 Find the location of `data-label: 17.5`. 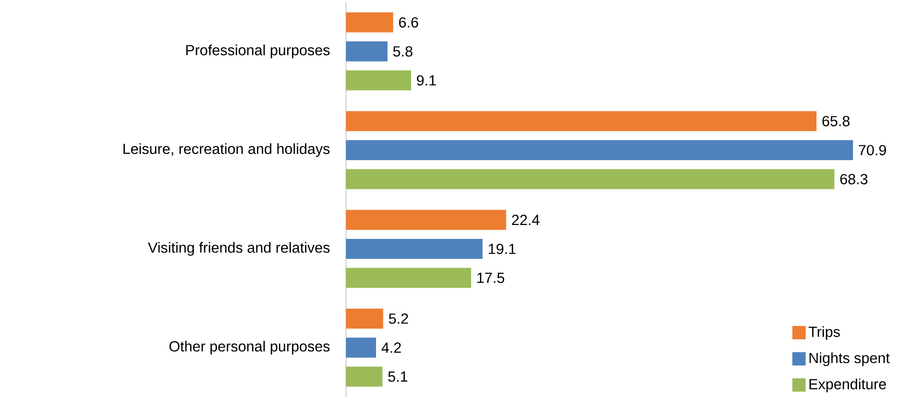

data-label: 17.5 is located at coordinates (490, 277).